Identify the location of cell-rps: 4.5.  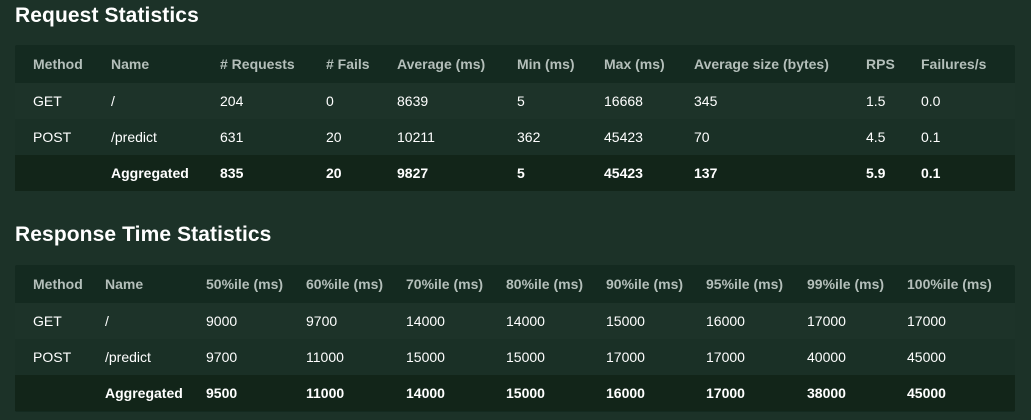
(876, 137).